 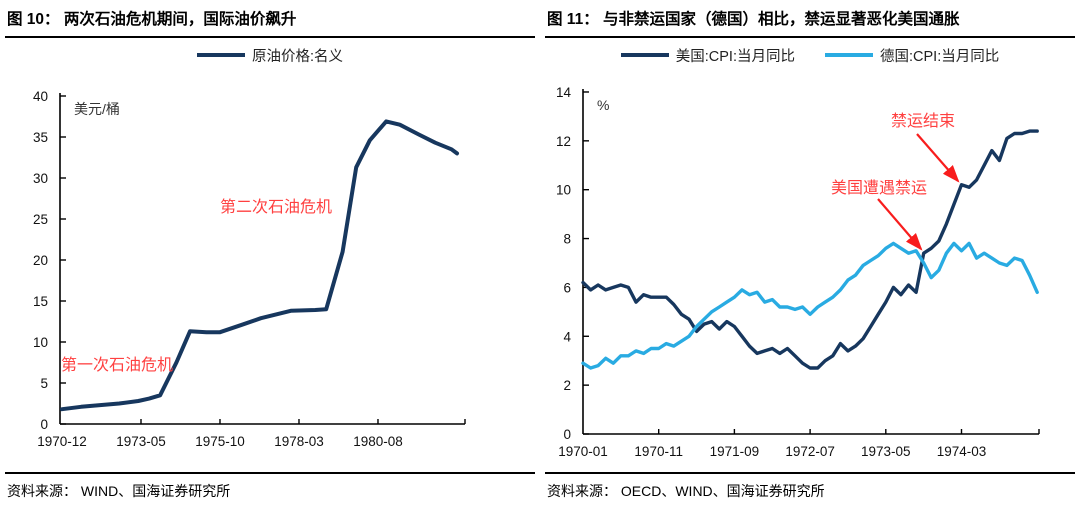 I want to click on x-tick-label: 1970-01, so click(x=583, y=451).